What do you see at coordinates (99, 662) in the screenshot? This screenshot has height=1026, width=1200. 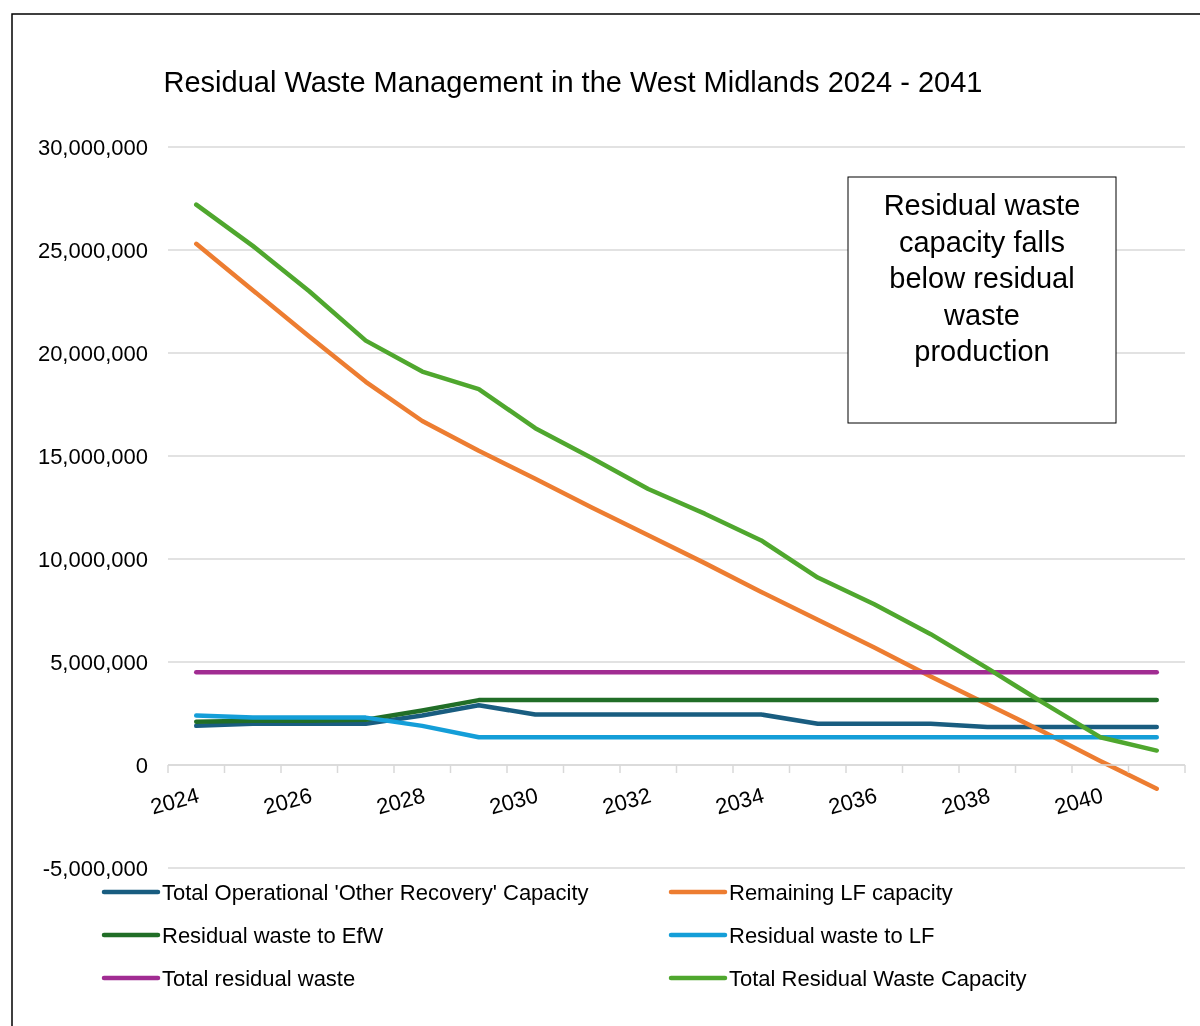 I see `y-tick-label: 5,000,000` at bounding box center [99, 662].